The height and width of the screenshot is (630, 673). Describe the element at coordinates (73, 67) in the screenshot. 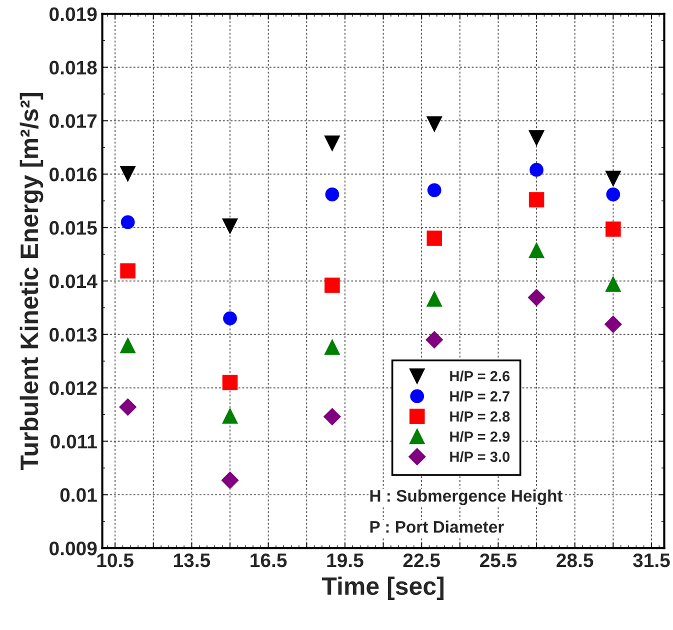

I see `y-tick-label: 0.018` at that location.